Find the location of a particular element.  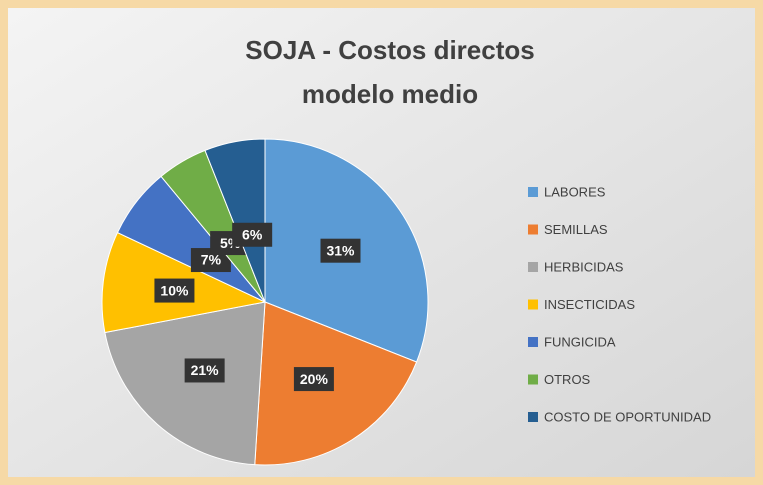

chart-title: SOJA - Costos directos is located at coordinates (389, 50).